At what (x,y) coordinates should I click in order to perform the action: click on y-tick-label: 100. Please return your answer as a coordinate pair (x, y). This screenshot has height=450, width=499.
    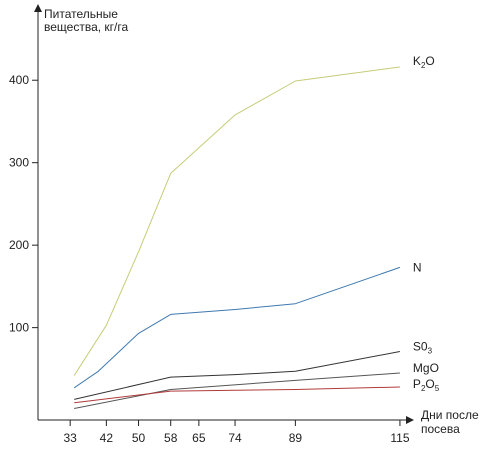
    Looking at the image, I should click on (19, 328).